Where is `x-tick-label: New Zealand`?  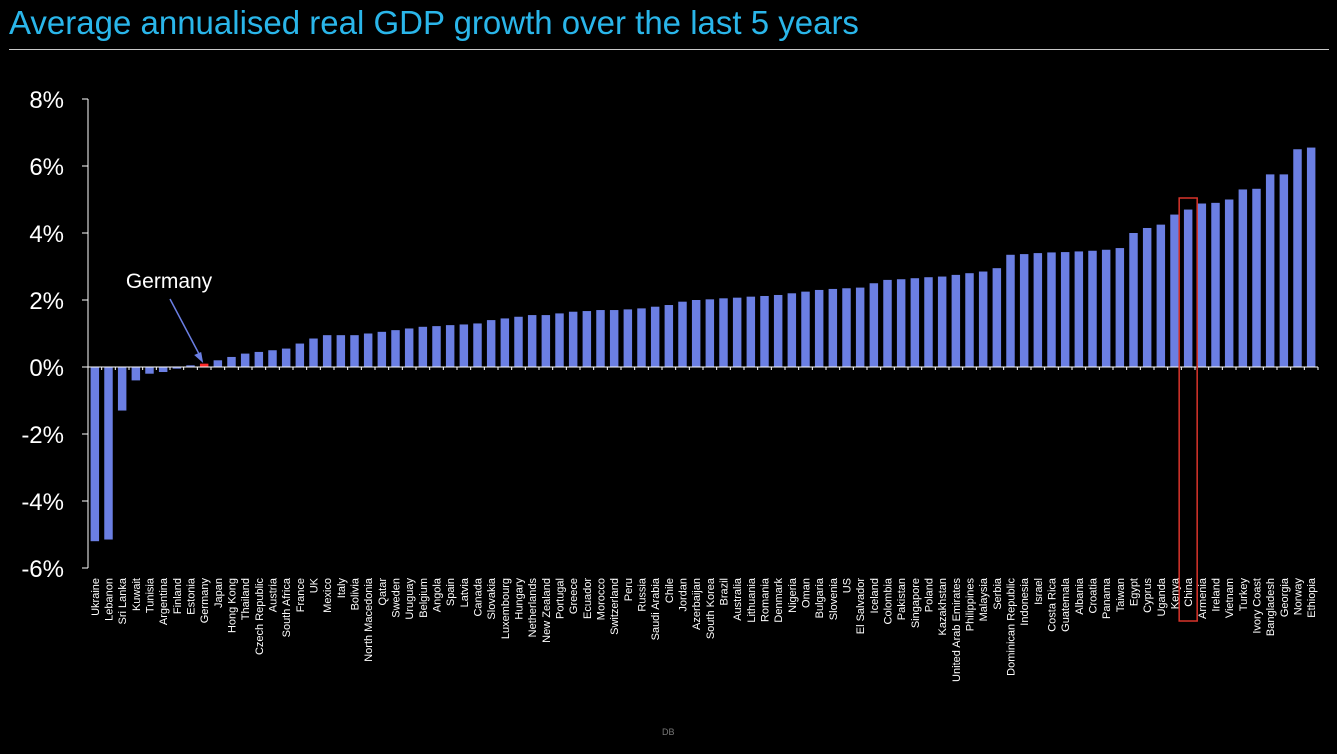 x-tick-label: New Zealand is located at coordinates (547, 610).